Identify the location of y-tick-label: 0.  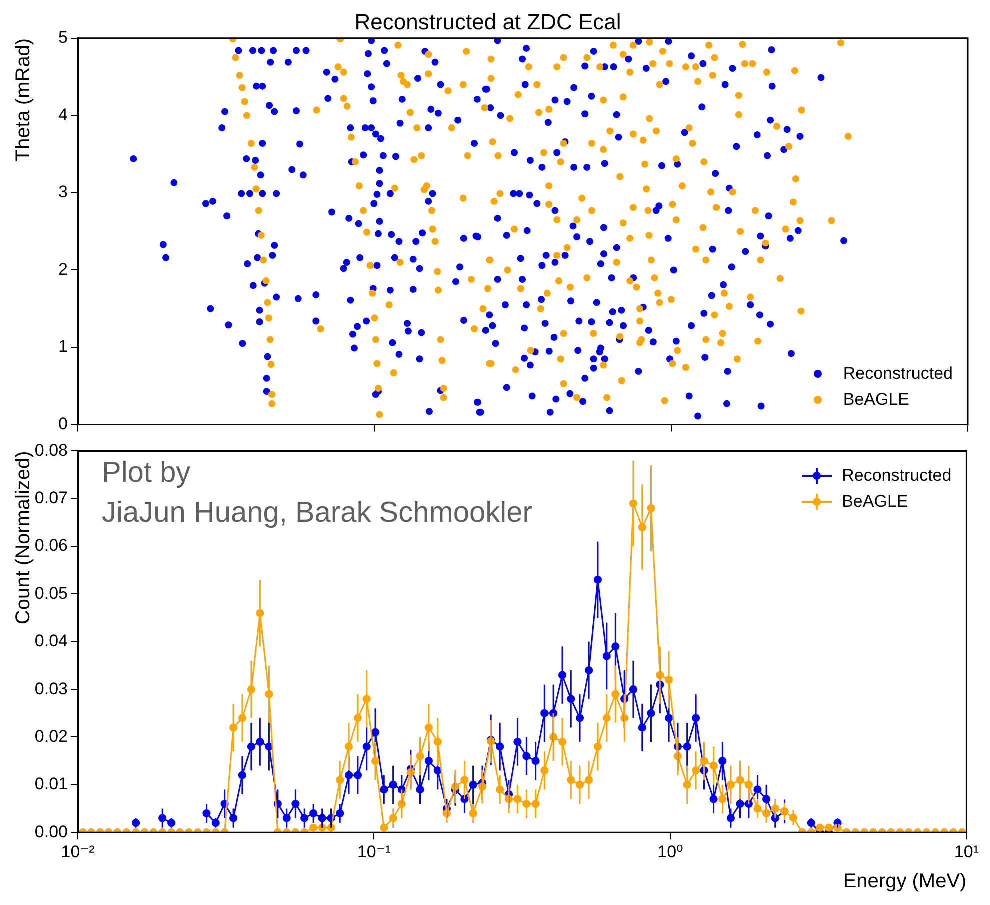
(63, 424).